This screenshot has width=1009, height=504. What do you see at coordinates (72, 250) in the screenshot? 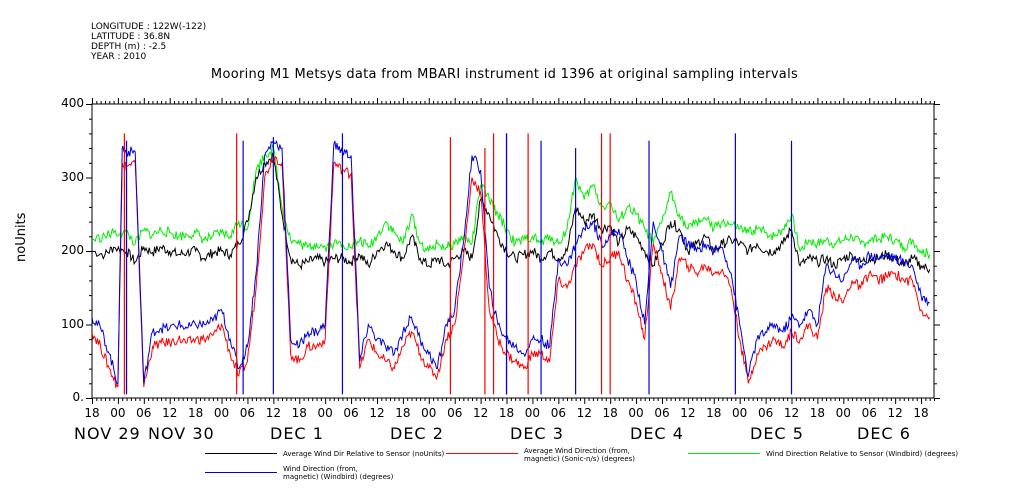
I see `y-tick-label: 200` at bounding box center [72, 250].